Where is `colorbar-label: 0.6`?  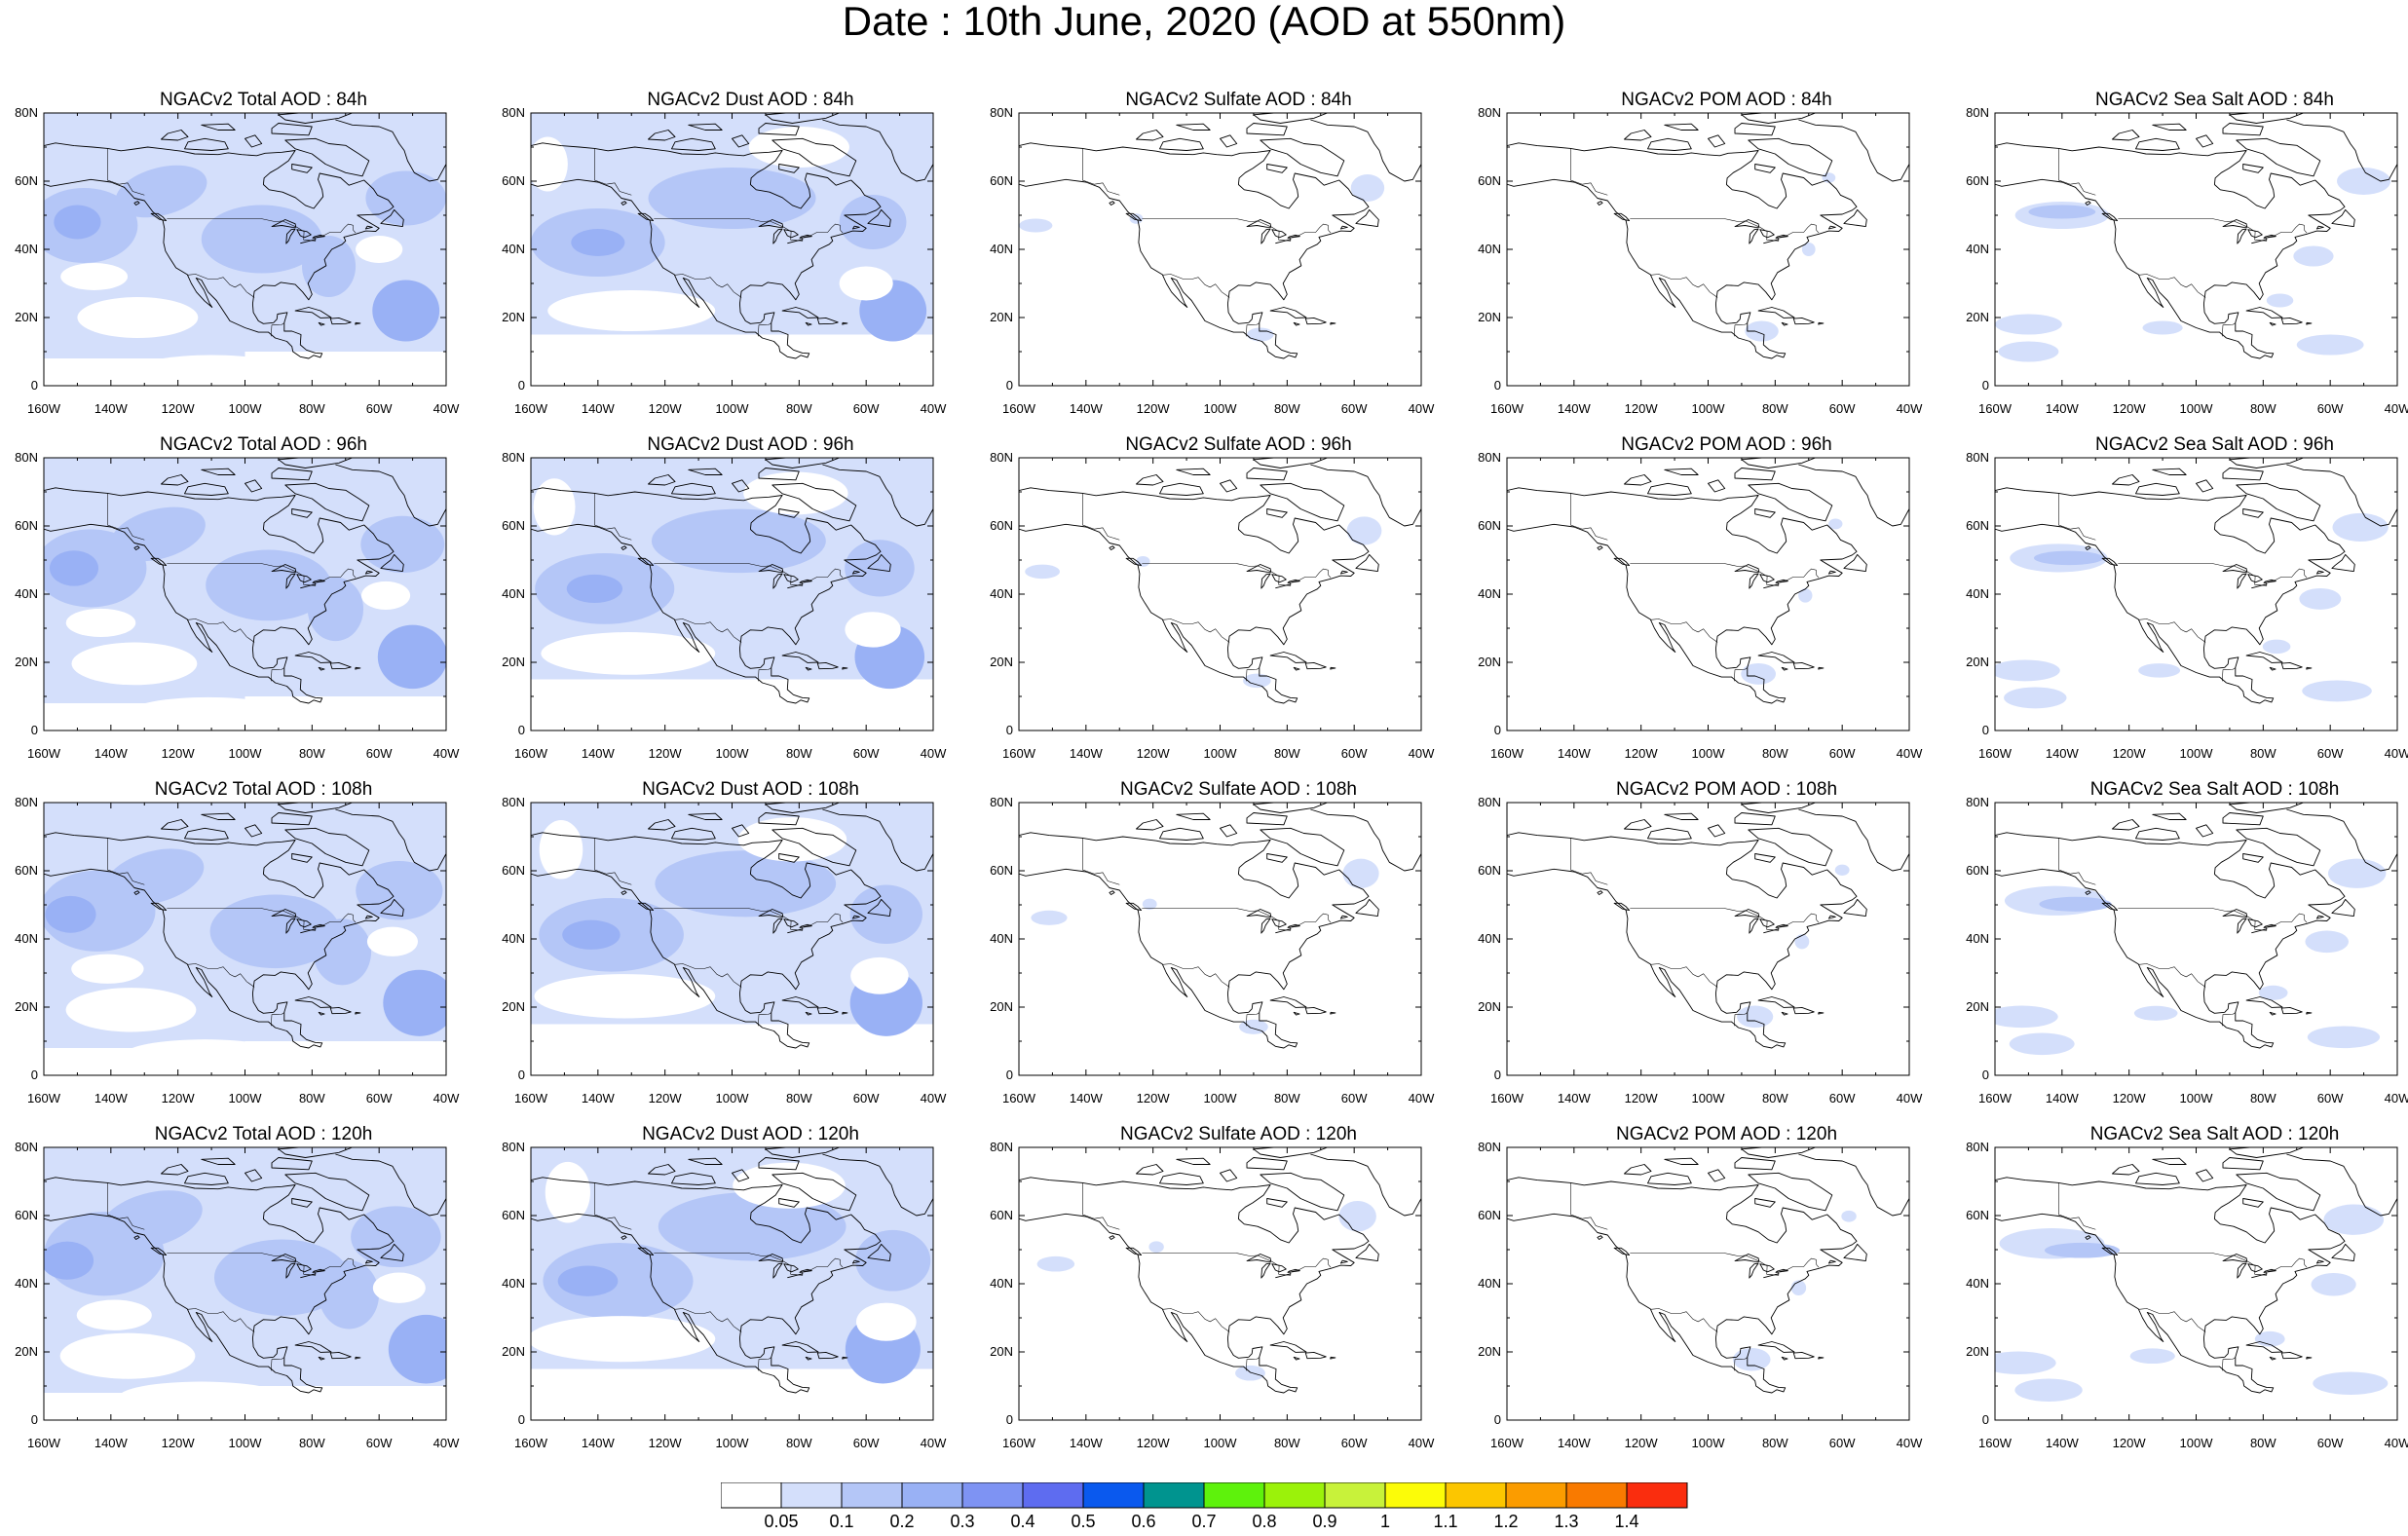 colorbar-label: 0.6 is located at coordinates (1143, 1521).